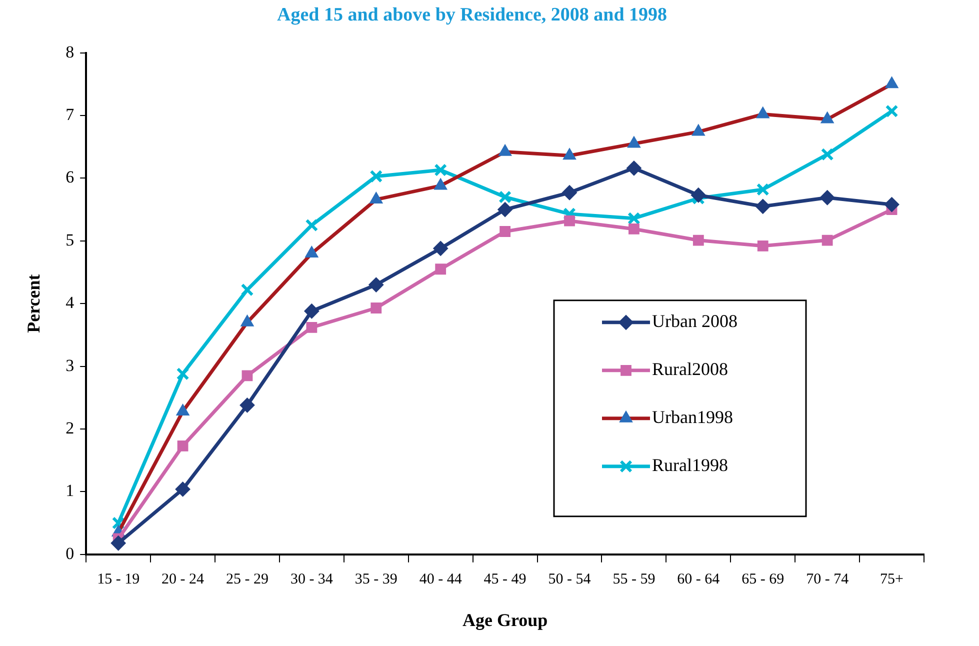  I want to click on y-tick-label: 6, so click(70, 177).